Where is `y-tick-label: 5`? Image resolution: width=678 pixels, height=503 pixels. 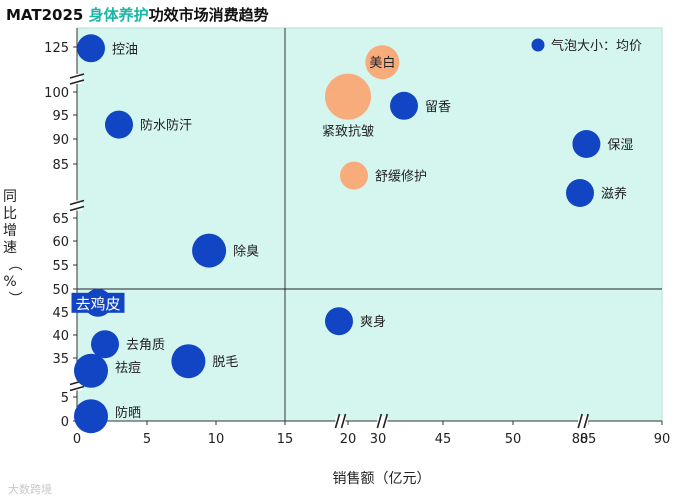
y-tick-label: 5 is located at coordinates (65, 398).